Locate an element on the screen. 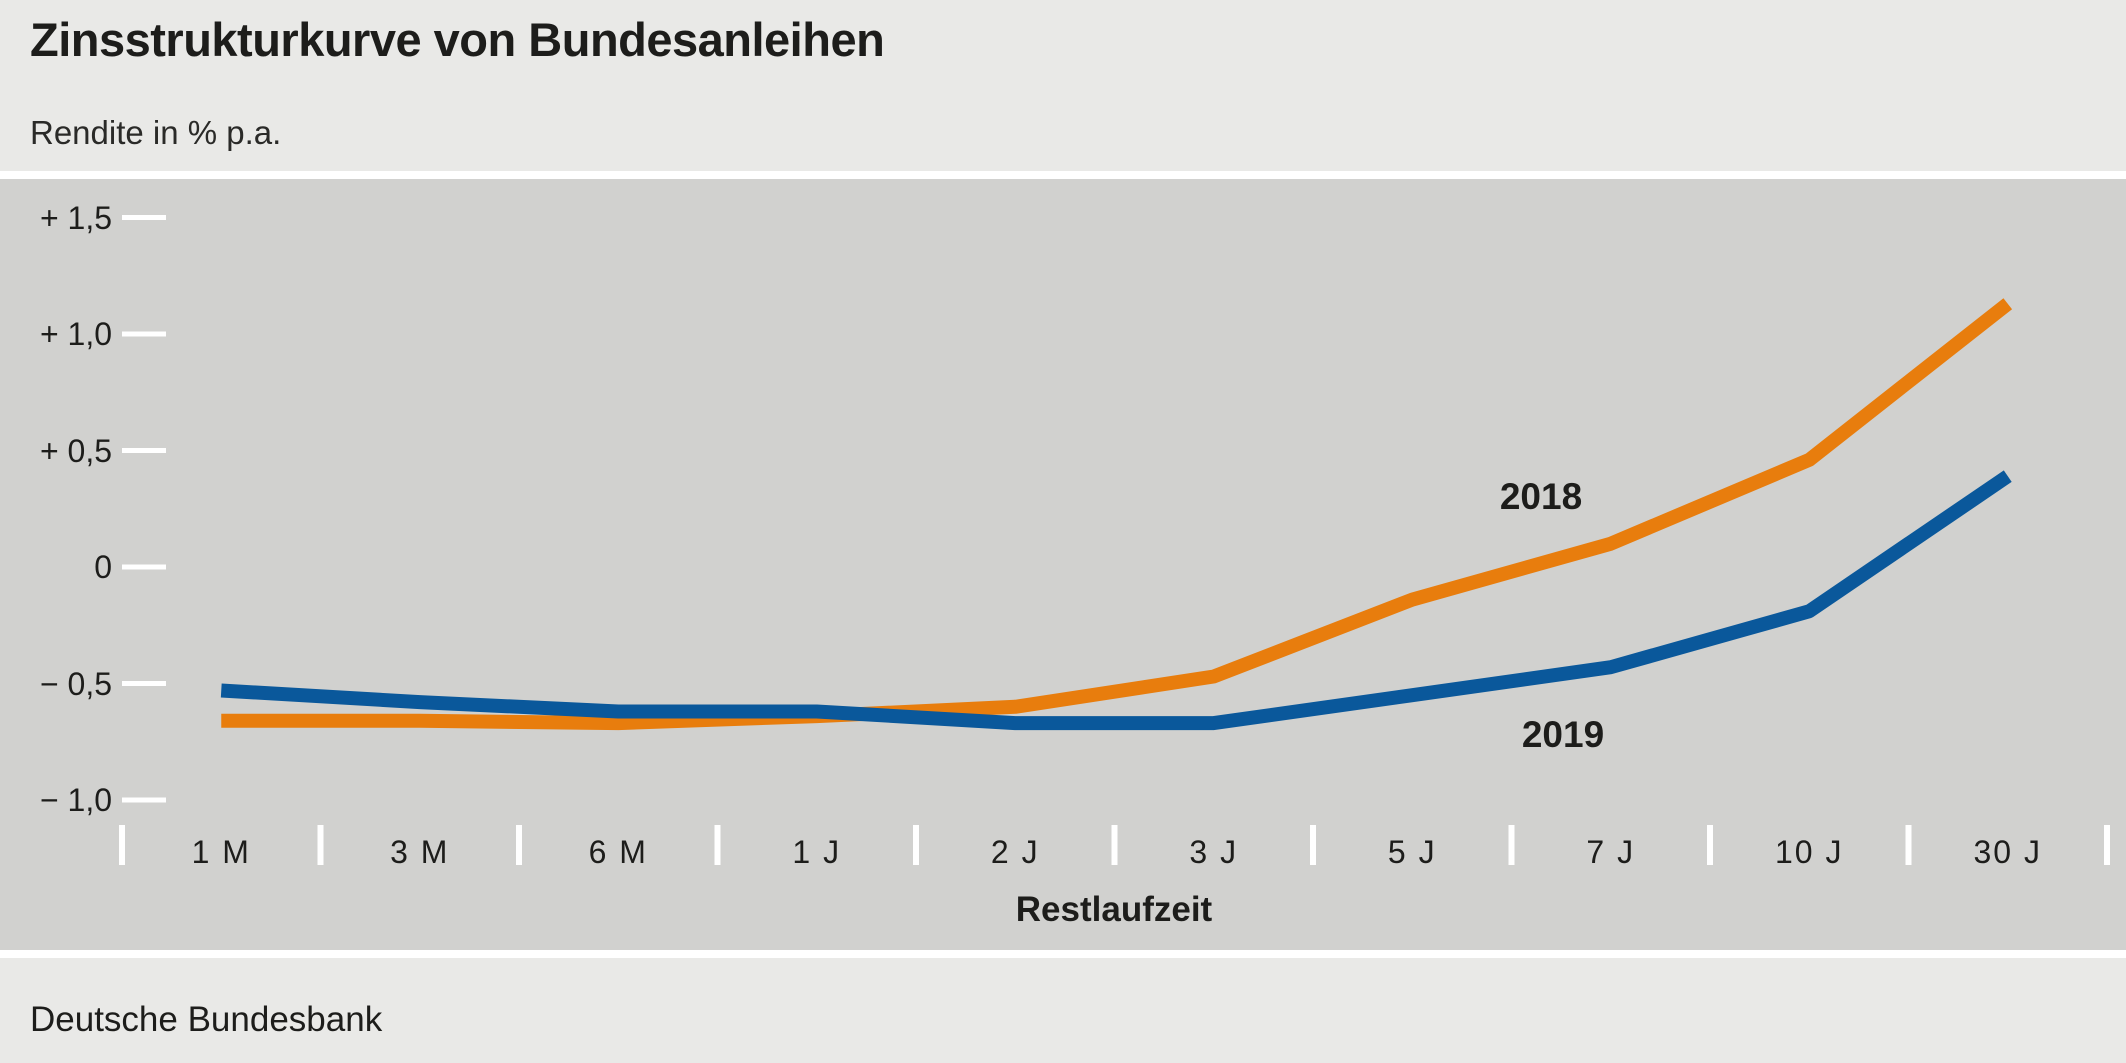 The image size is (2126, 1063). y-axis-unit-label: Rendite in % p.a. is located at coordinates (156, 132).